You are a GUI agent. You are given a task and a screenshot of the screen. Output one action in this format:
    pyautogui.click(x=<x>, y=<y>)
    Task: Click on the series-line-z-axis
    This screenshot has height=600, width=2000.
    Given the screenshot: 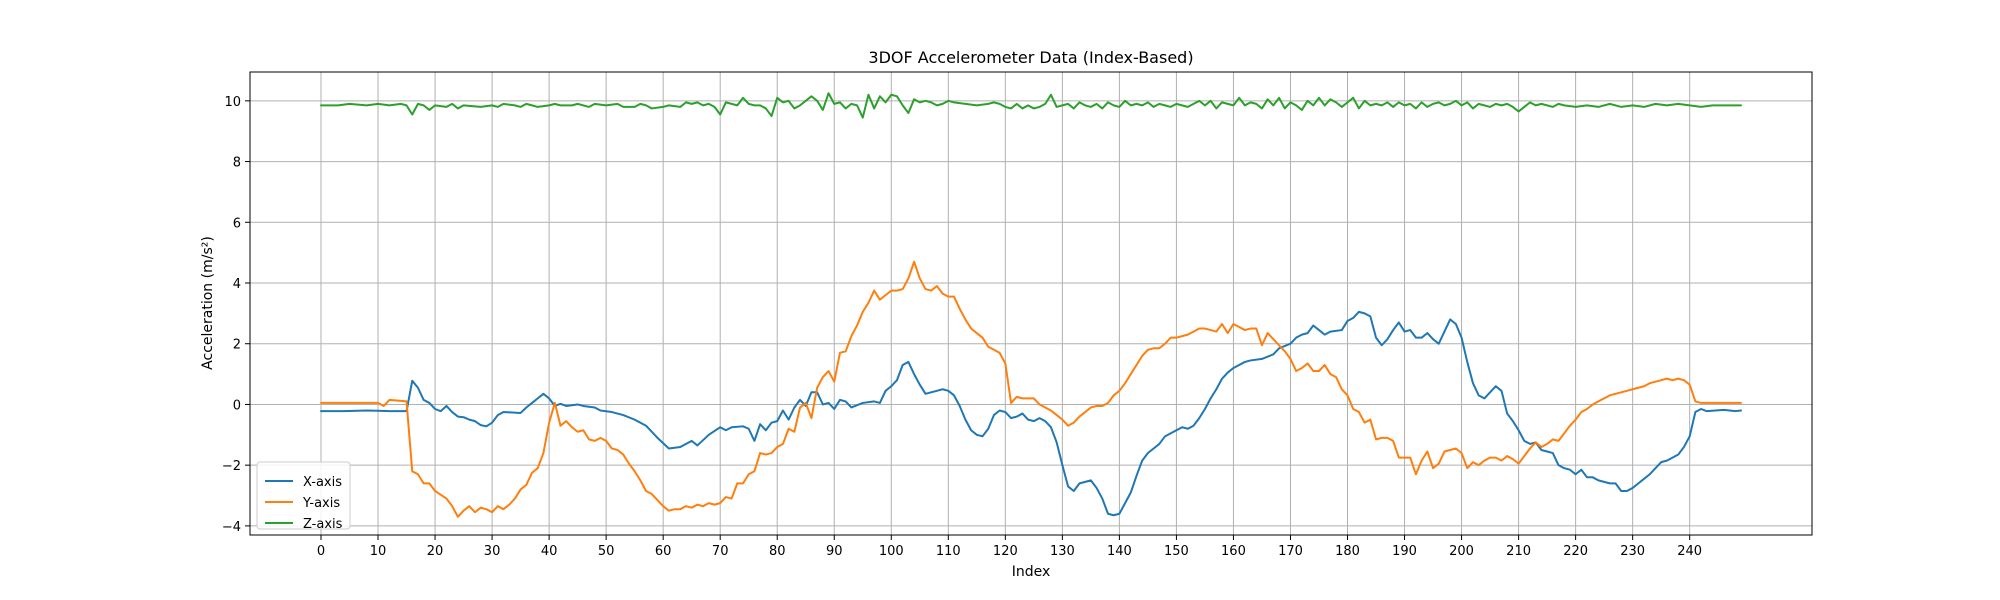 What is the action you would take?
    pyautogui.click(x=1031, y=105)
    